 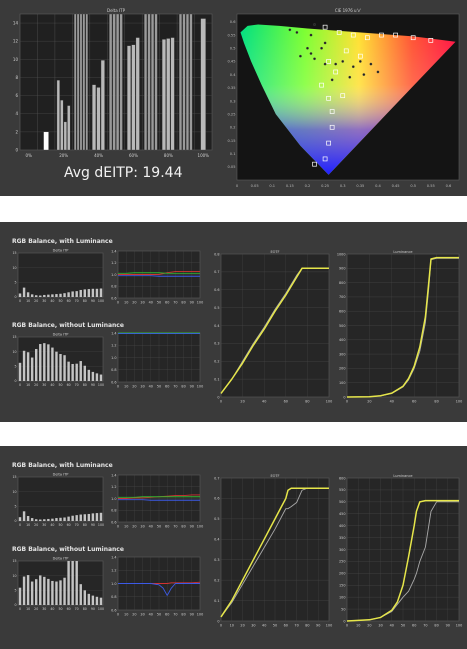 What do you see at coordinates (14, 492) in the screenshot?
I see `y-tick-label: 10` at bounding box center [14, 492].